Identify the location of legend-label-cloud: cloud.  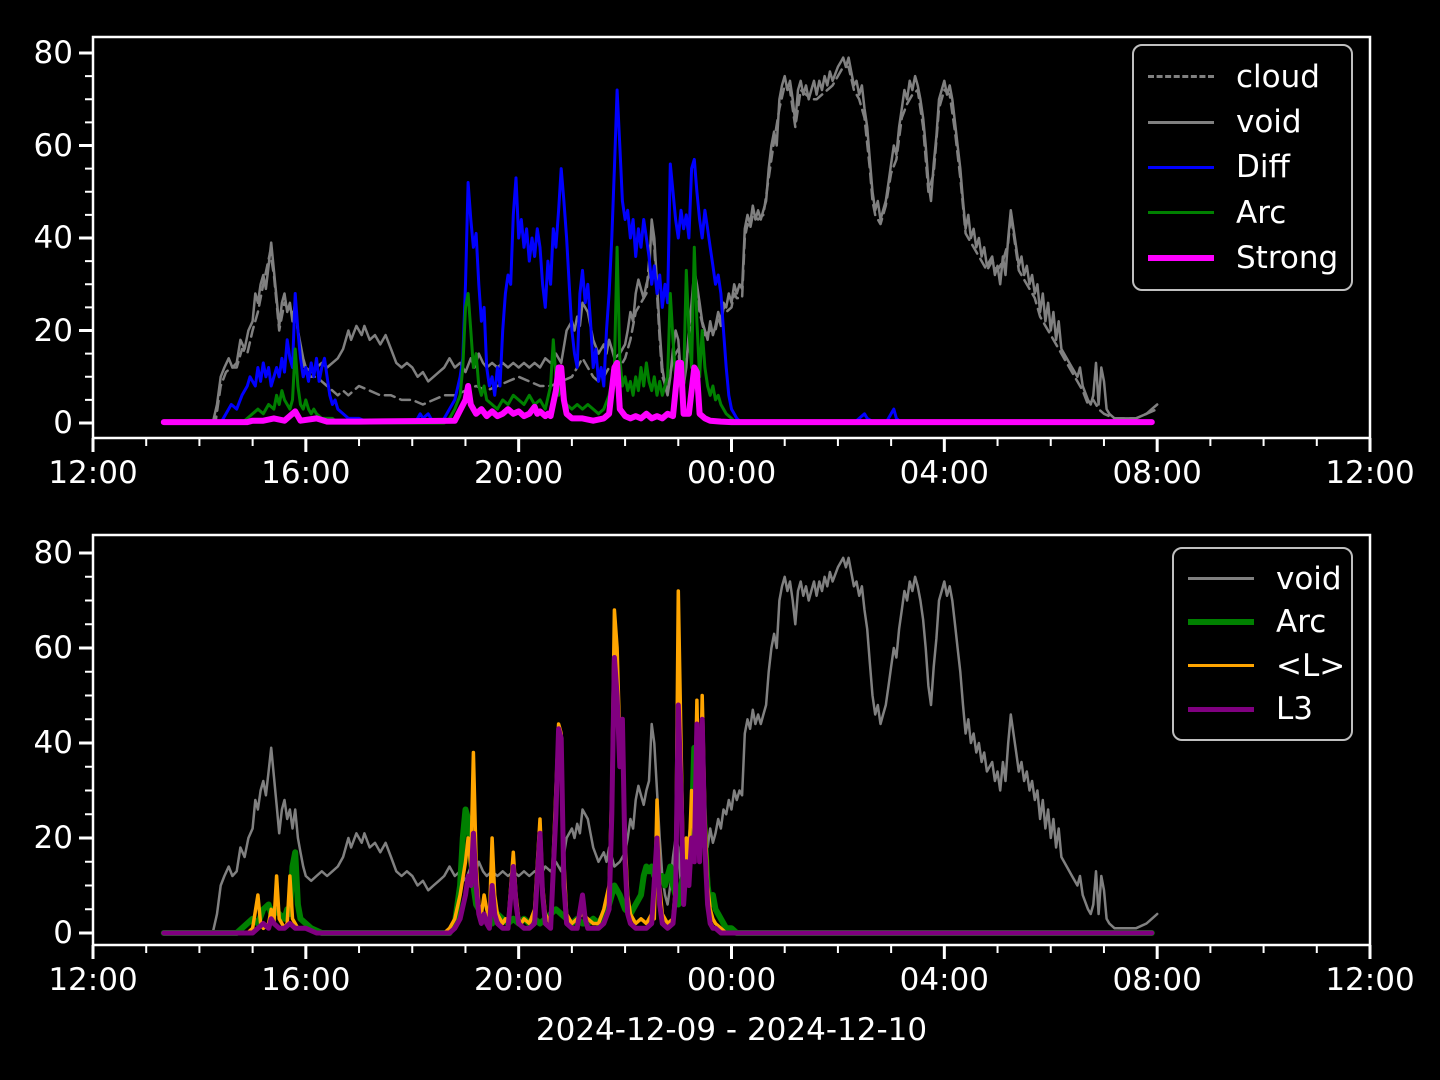
(1278, 76).